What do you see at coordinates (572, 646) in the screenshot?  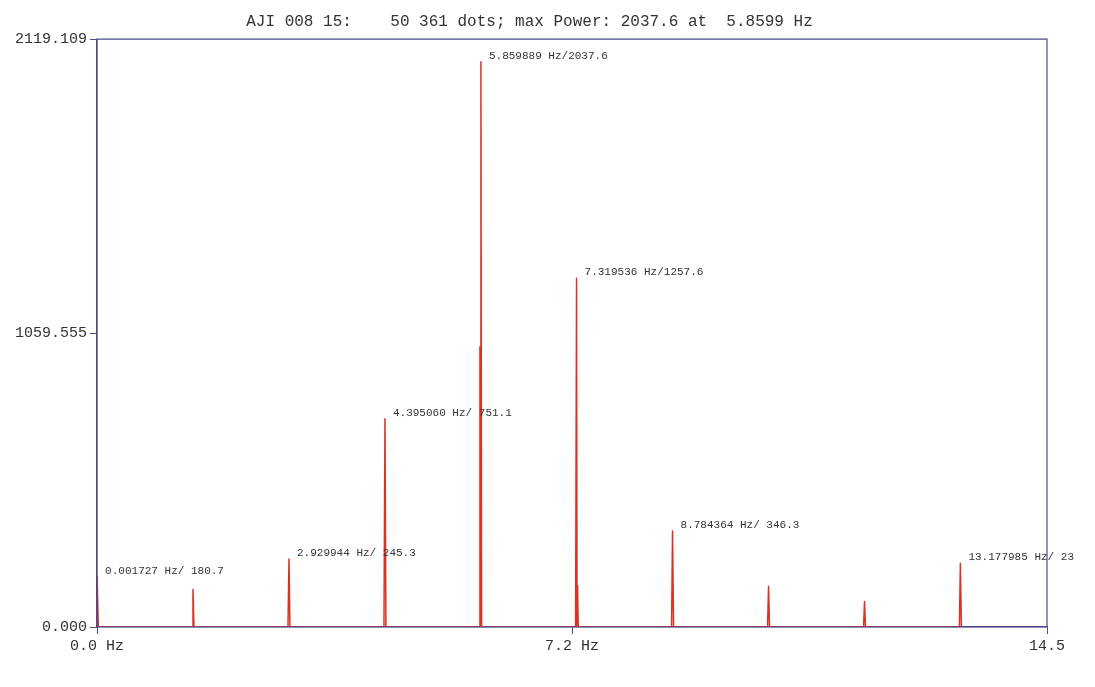 I see `x-tick-label: 7.2 Hz` at bounding box center [572, 646].